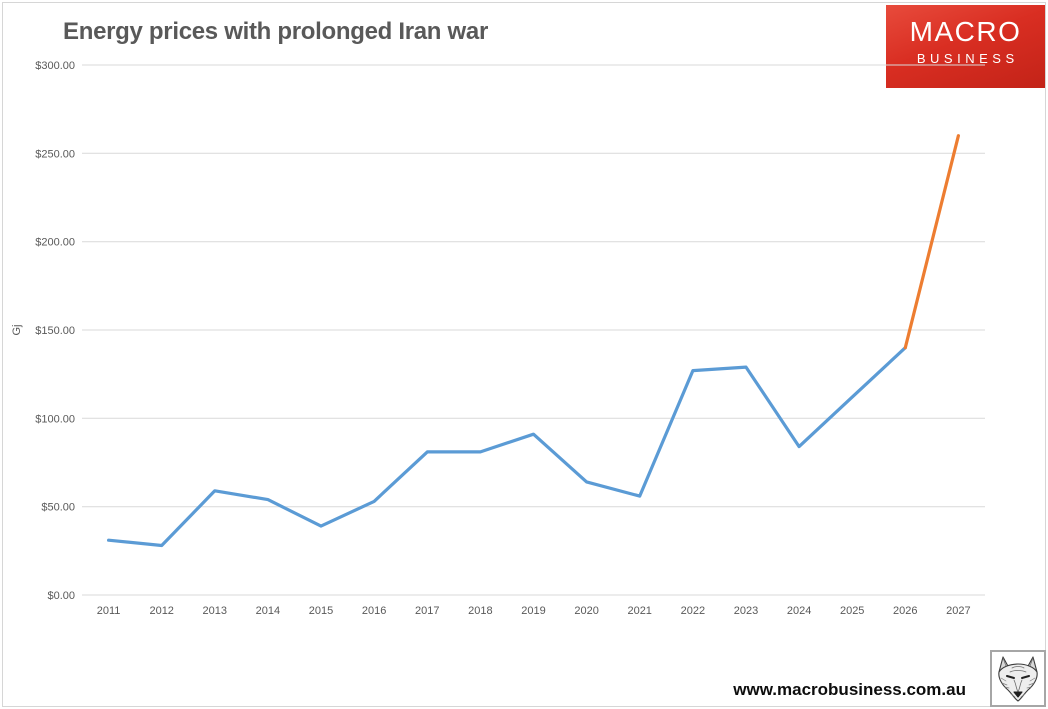  Describe the element at coordinates (55, 66) in the screenshot. I see `y-tick-label: $300.00` at that location.